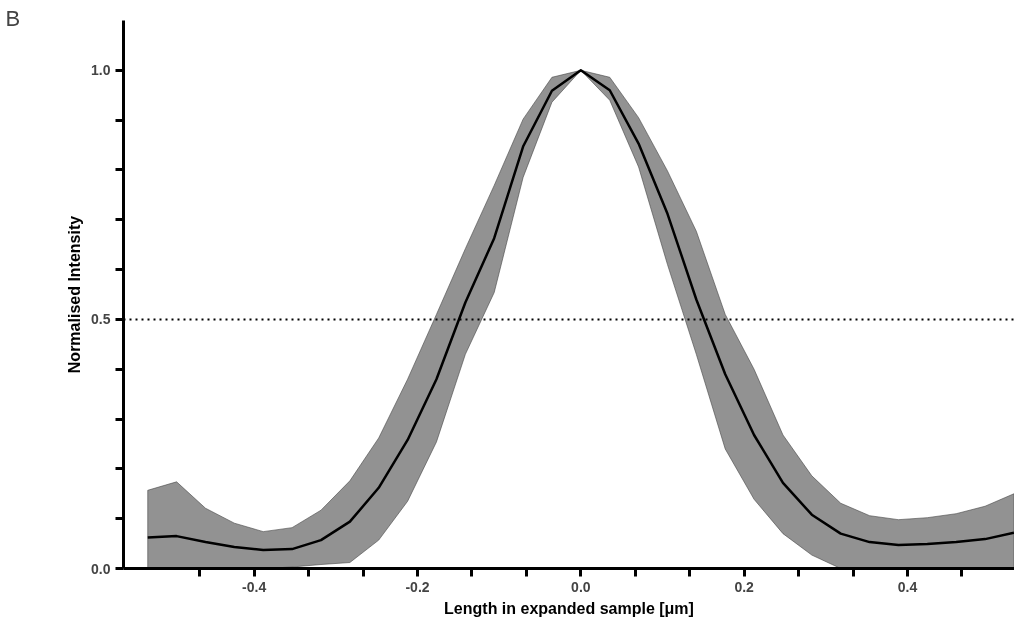  I want to click on y-tick-label: 0.5, so click(101, 319).